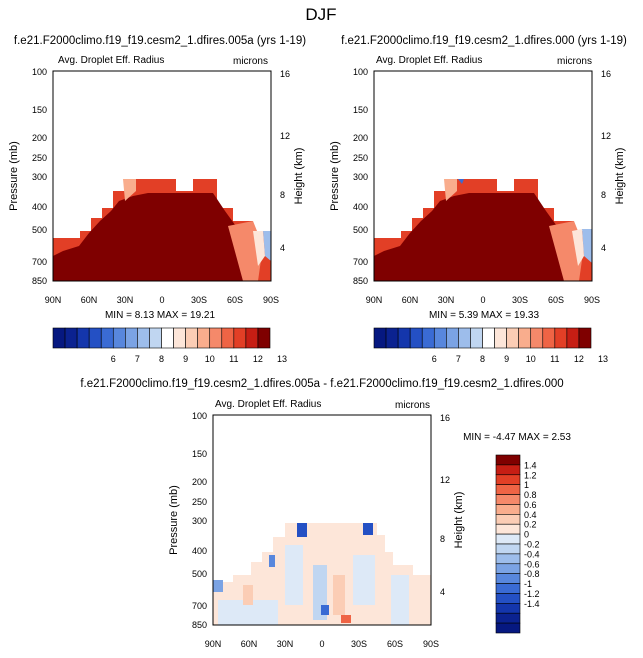 This screenshot has height=658, width=643. What do you see at coordinates (606, 74) in the screenshot?
I see `panel-2-y2tick-16: 16` at bounding box center [606, 74].